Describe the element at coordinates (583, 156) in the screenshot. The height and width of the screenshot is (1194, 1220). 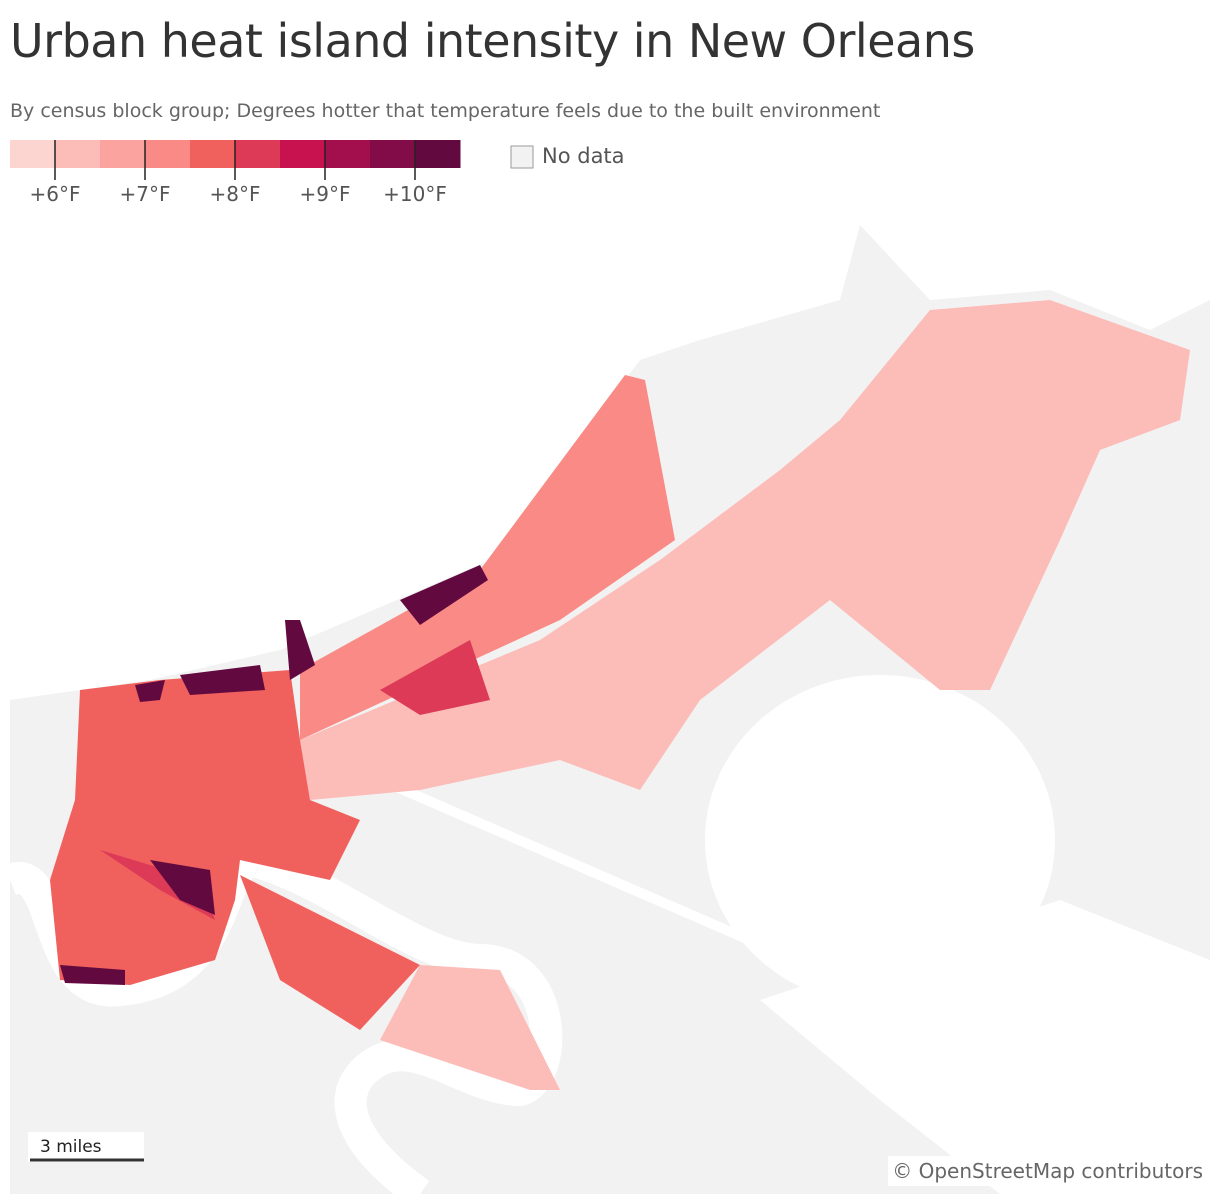
I see `no-data-label: No data` at that location.